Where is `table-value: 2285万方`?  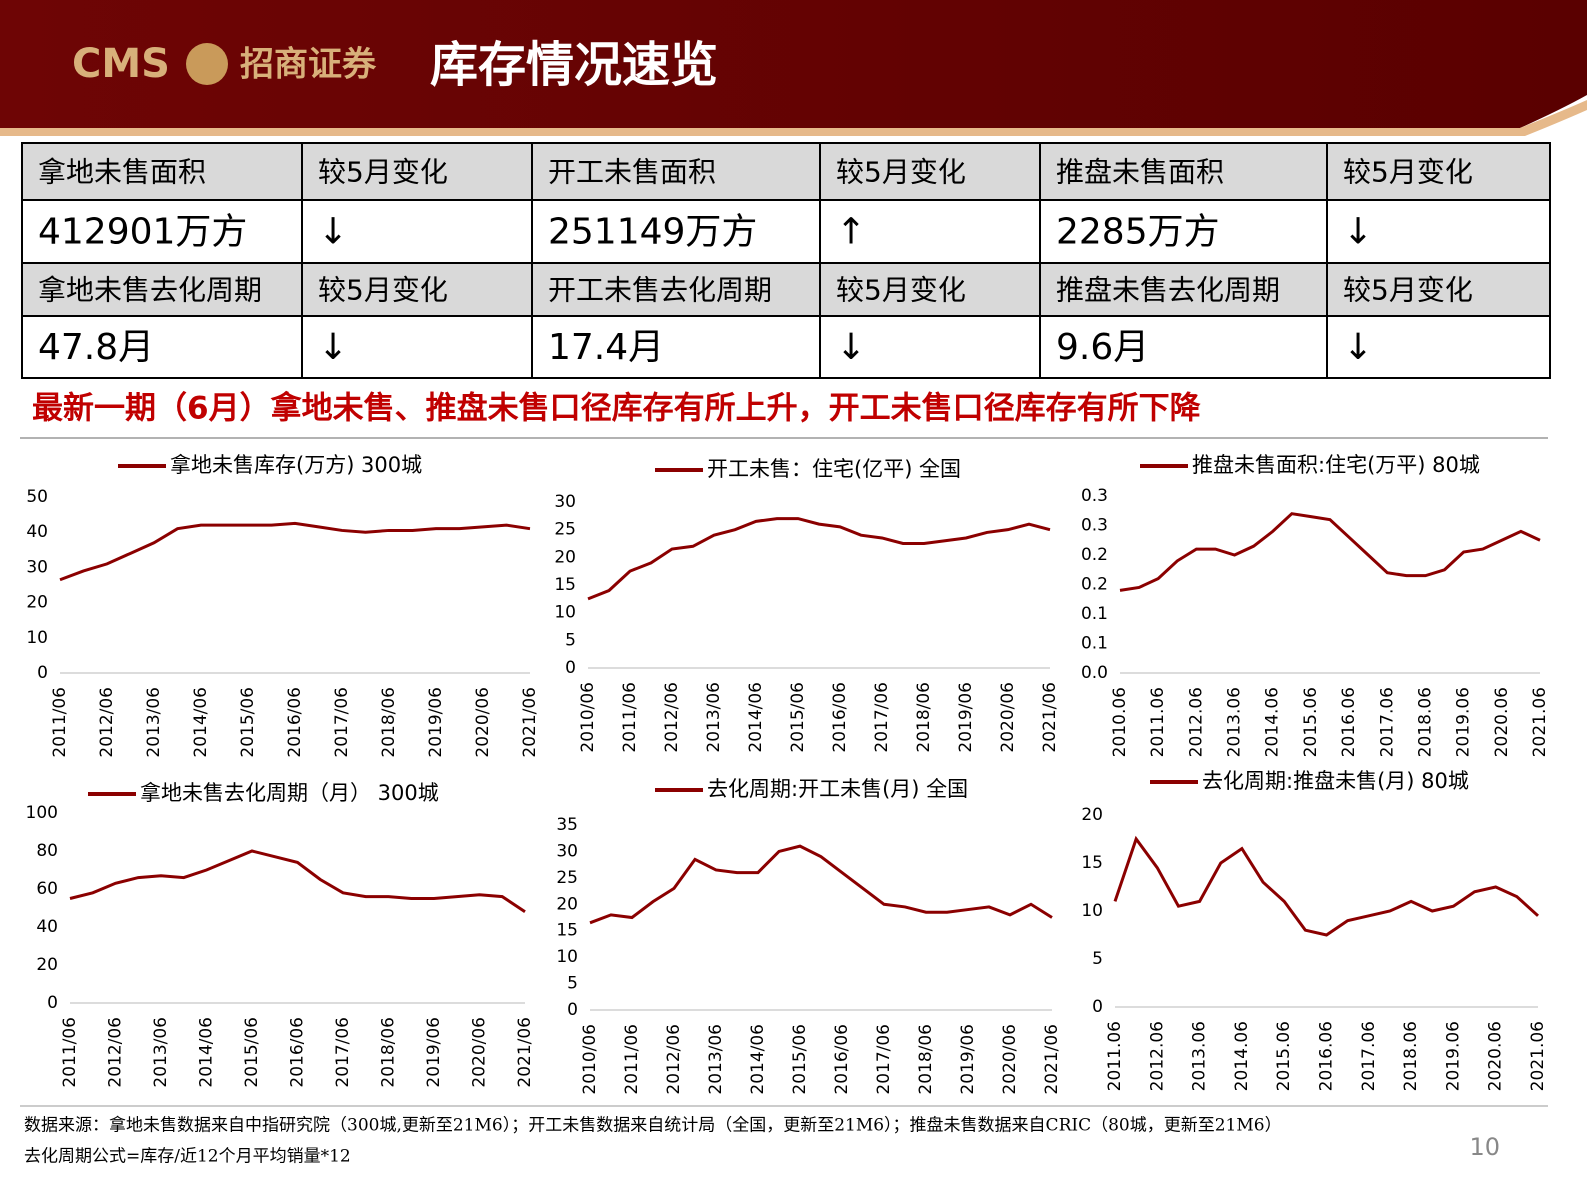
table-value: 2285万方 is located at coordinates (1138, 232).